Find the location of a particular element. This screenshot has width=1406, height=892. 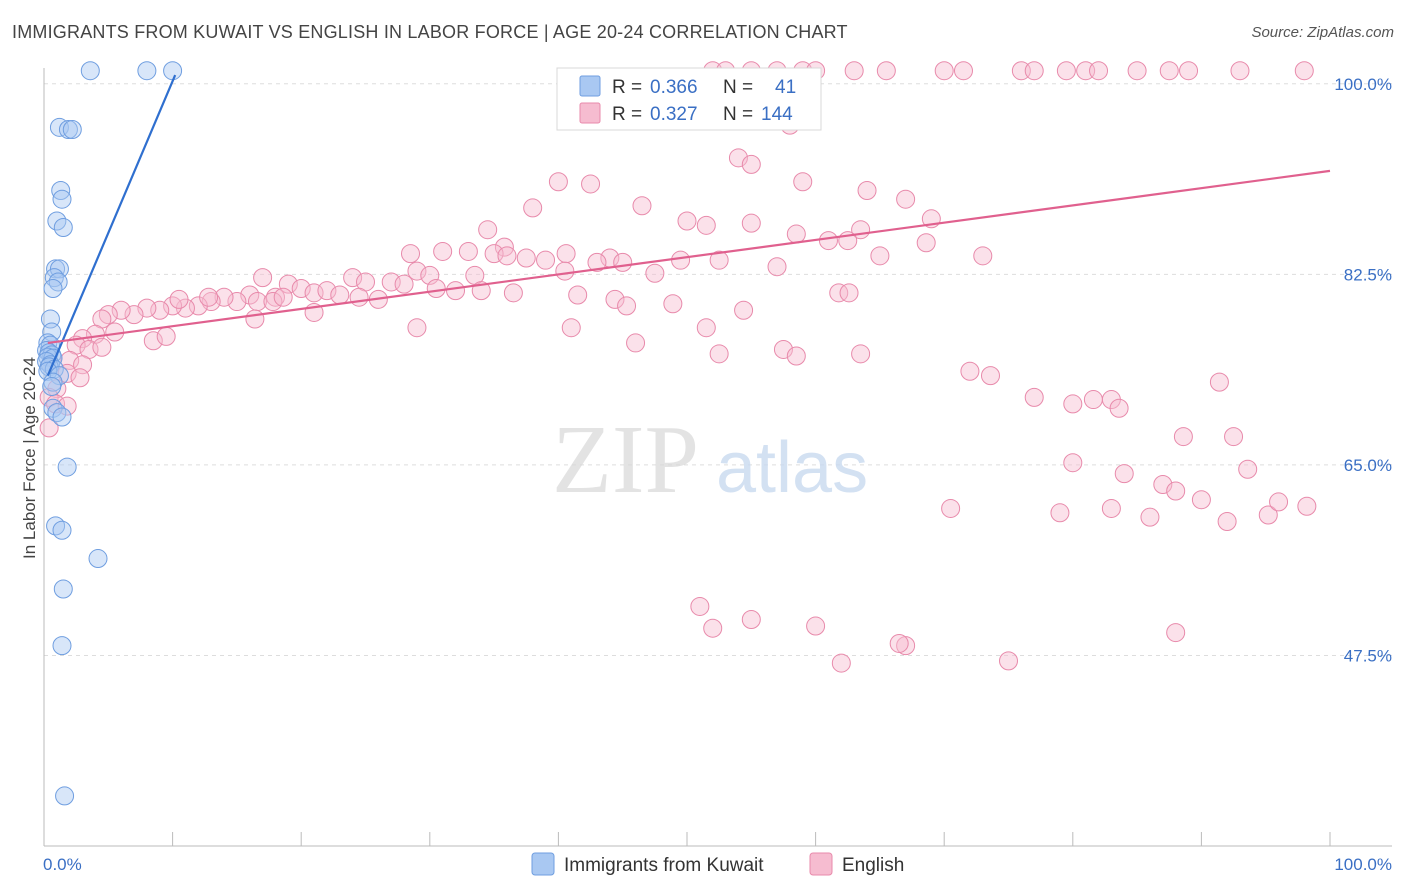

x-tick-label-max: 100.0% is located at coordinates (1363, 864).